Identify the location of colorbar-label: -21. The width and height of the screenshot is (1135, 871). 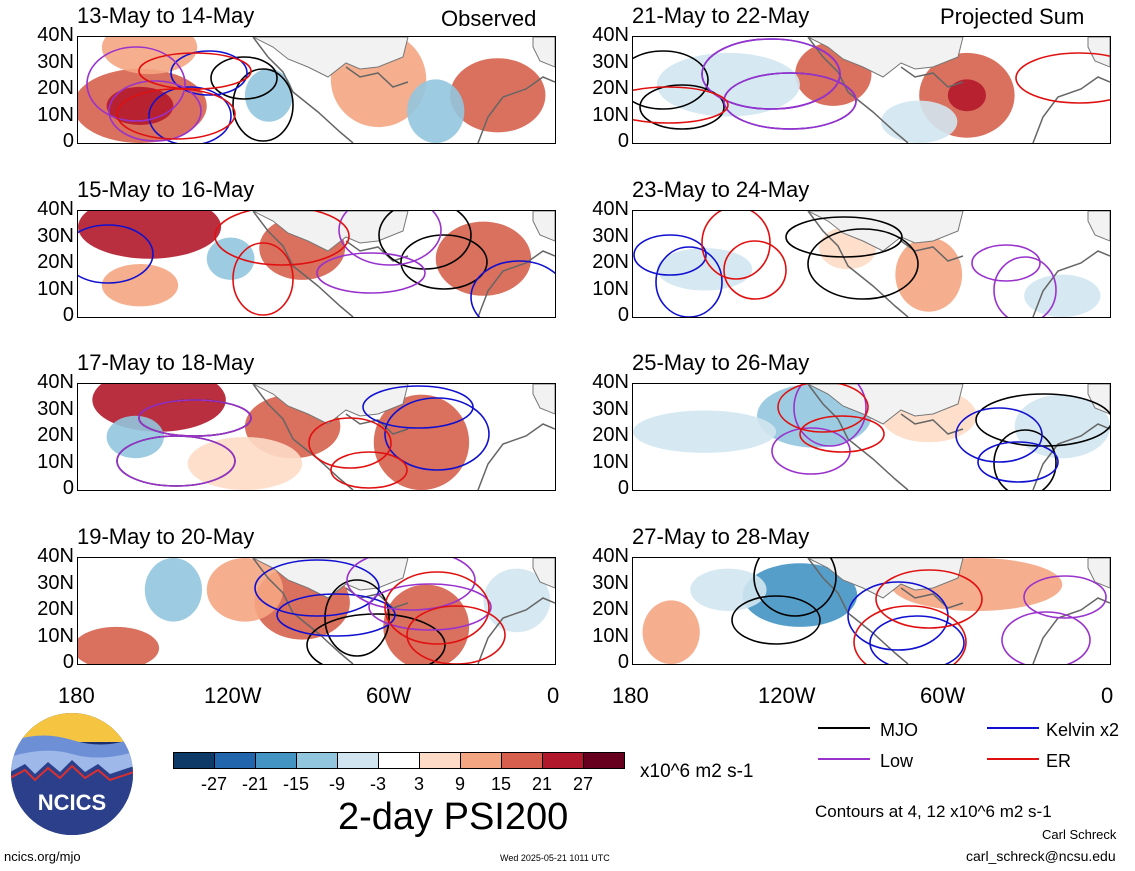
(255, 784).